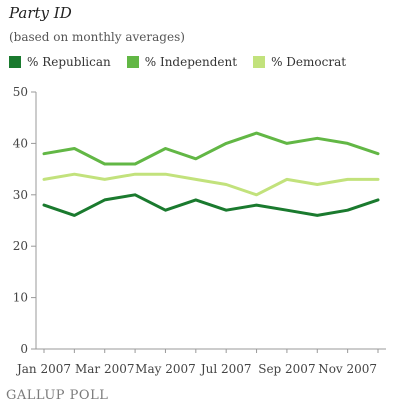 The image size is (420, 410). What do you see at coordinates (40, 13) in the screenshot?
I see `chart-title: Party ID` at bounding box center [40, 13].